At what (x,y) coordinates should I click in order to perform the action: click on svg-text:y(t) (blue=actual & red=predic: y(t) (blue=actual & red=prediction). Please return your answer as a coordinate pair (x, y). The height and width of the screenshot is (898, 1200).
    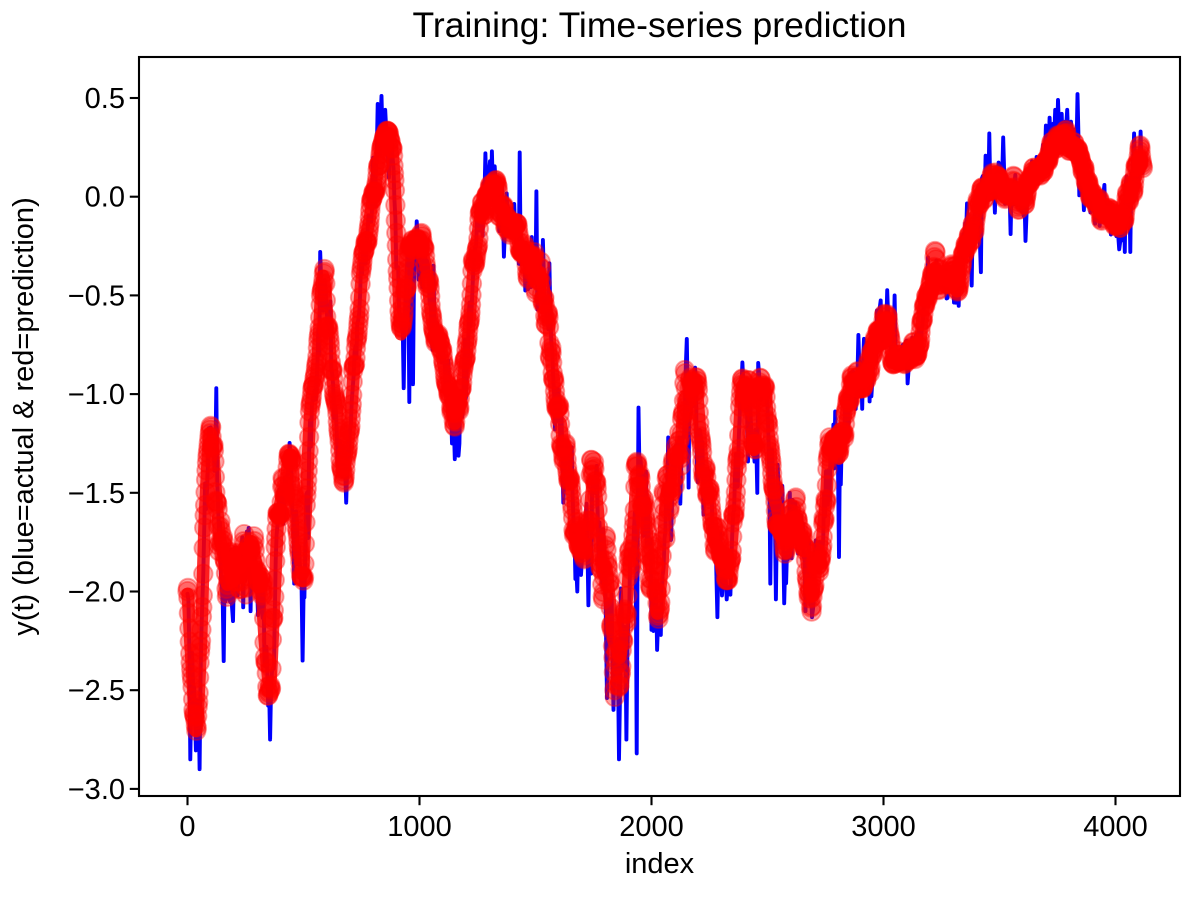
    Looking at the image, I should click on (24, 416).